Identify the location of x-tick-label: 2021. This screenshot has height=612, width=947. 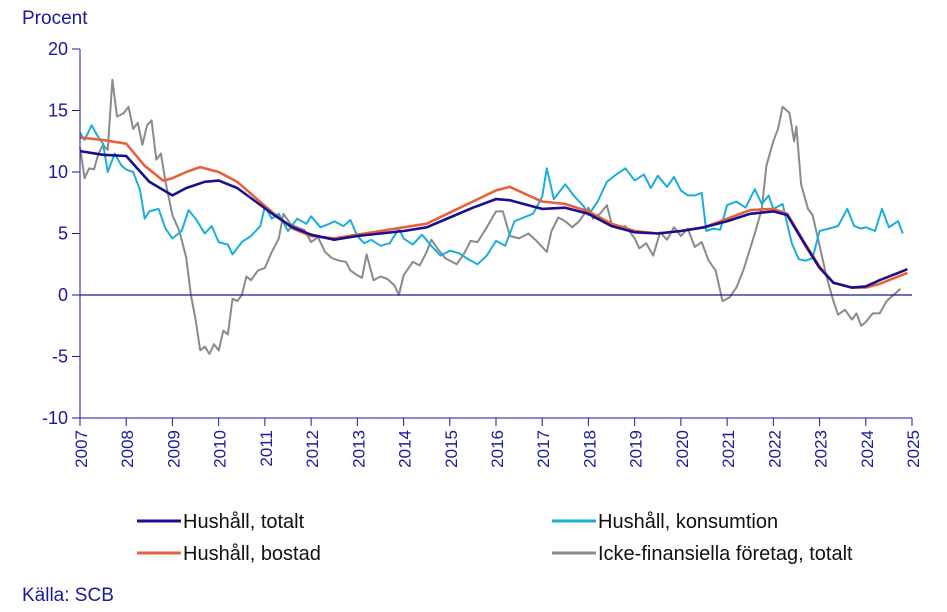
(728, 449).